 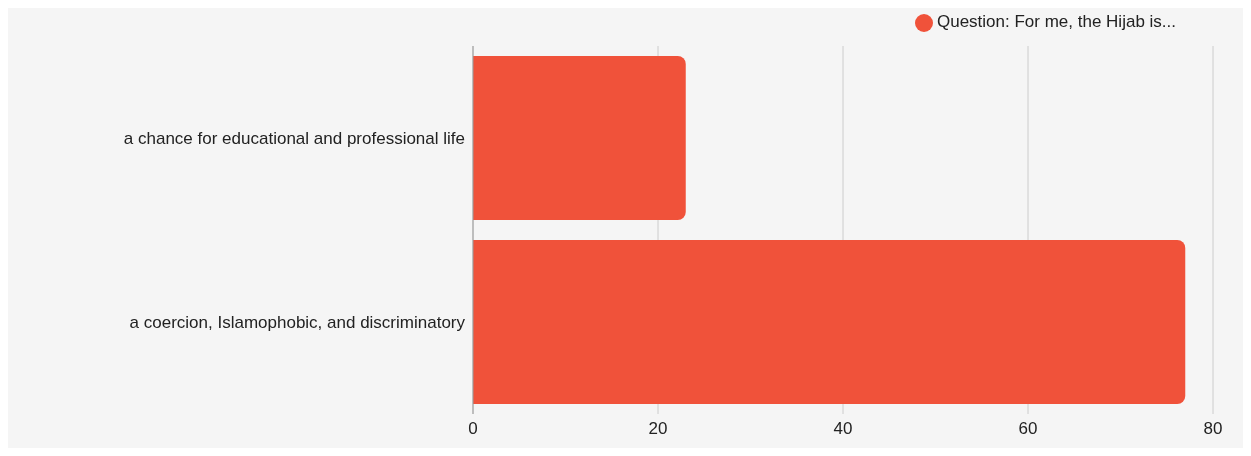 What do you see at coordinates (658, 429) in the screenshot?
I see `x-tick-label: 20` at bounding box center [658, 429].